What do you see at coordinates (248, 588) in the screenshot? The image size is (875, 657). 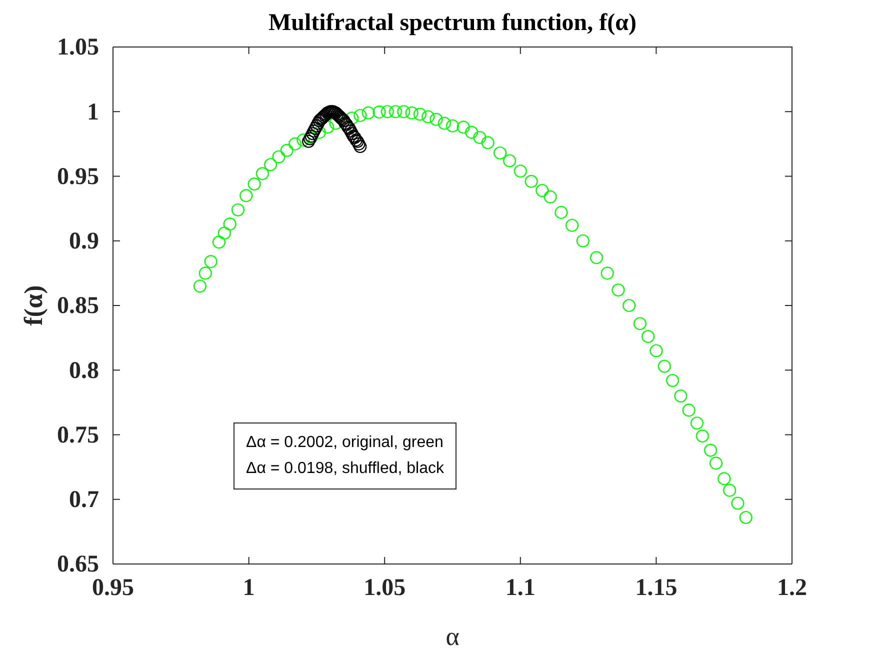 I see `x-tick-label: 1` at bounding box center [248, 588].